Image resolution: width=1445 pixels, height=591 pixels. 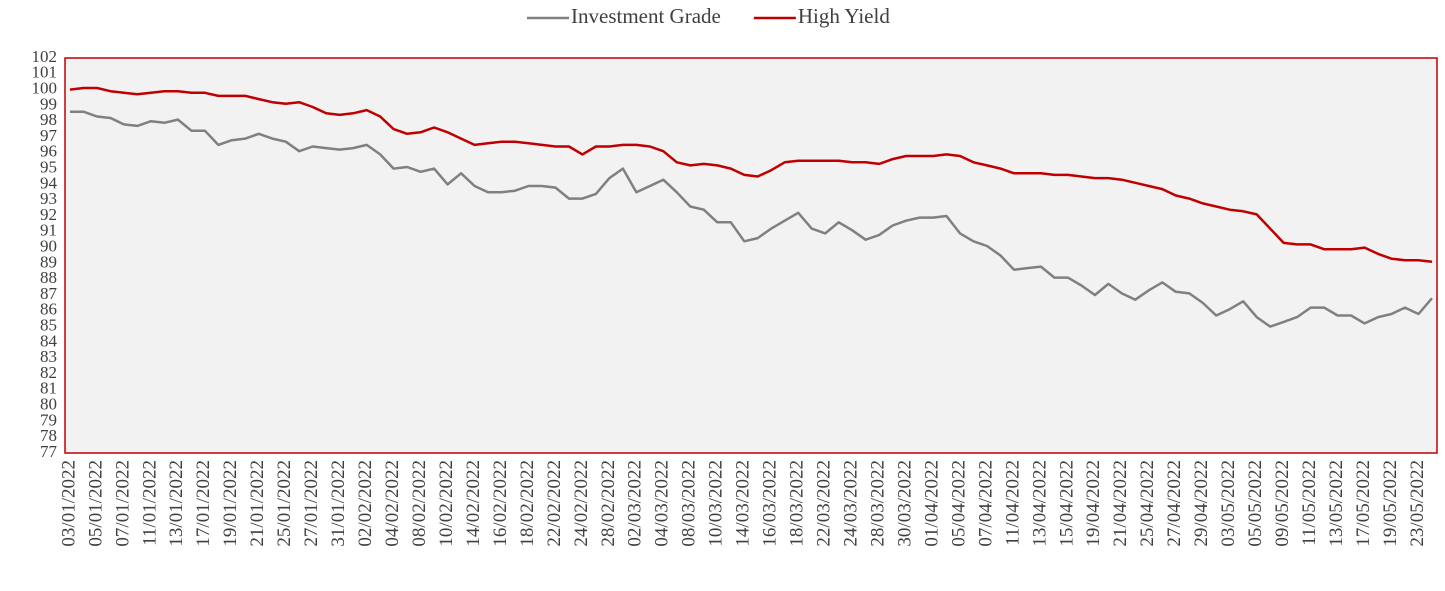 I want to click on x-tick-label: 24/03/2022, so click(x=850, y=503).